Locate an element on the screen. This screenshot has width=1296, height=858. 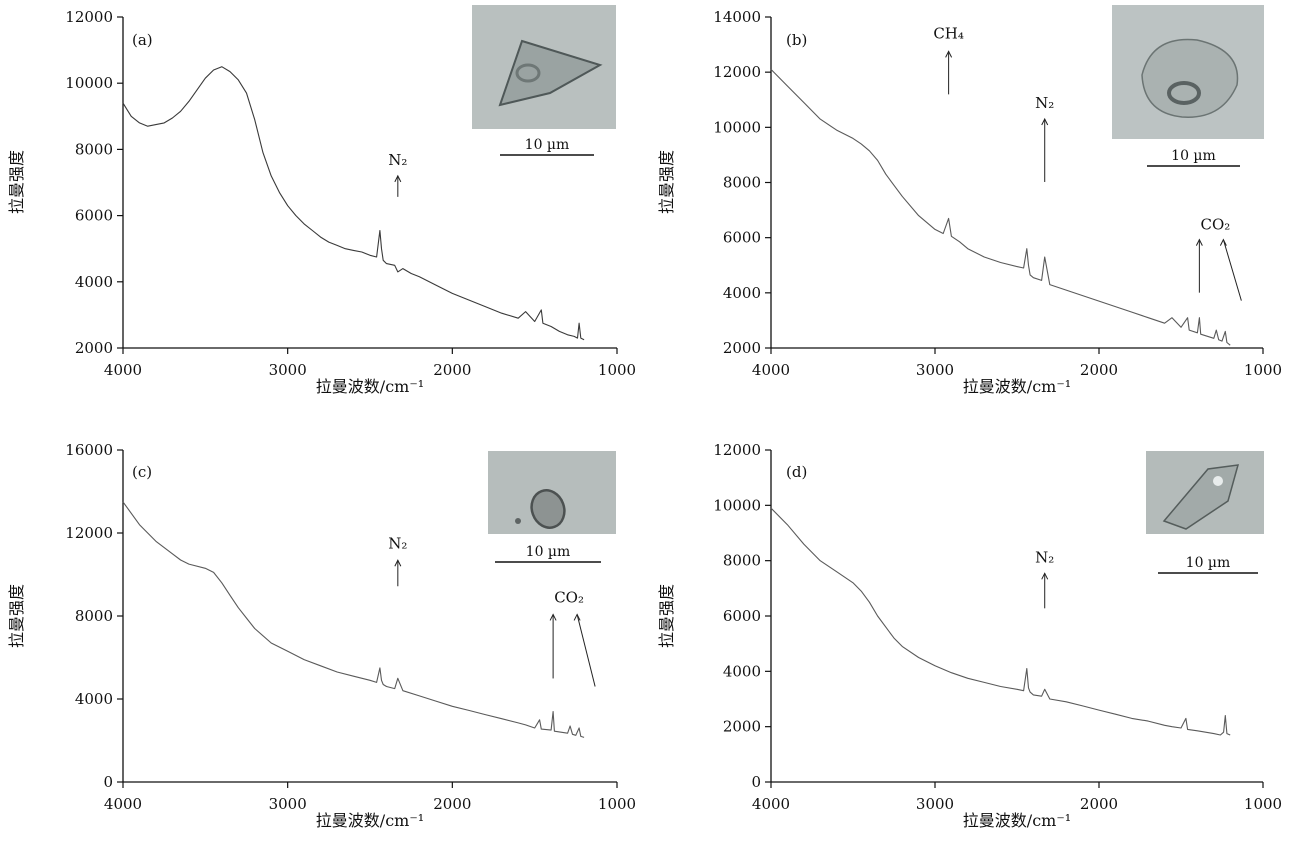
peak-label: CH₄ is located at coordinates (948, 33).